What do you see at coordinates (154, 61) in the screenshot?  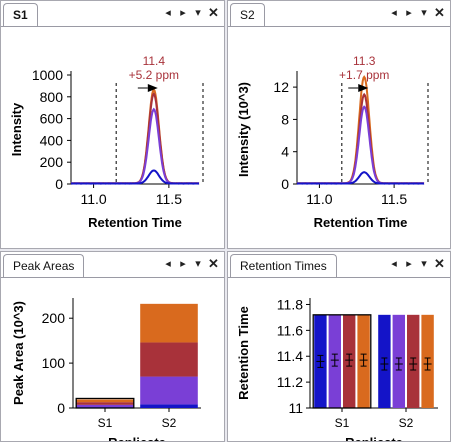 I see `peak-rt-label: 11.4` at bounding box center [154, 61].